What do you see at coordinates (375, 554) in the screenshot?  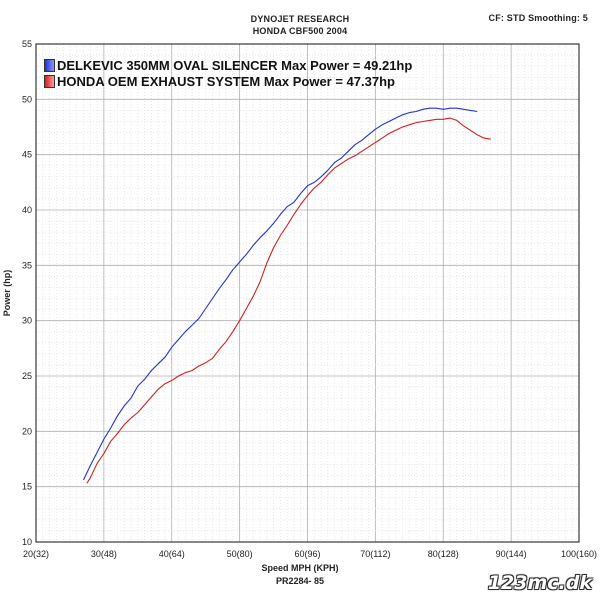 I see `x-tick-label: 70(112)` at bounding box center [375, 554].